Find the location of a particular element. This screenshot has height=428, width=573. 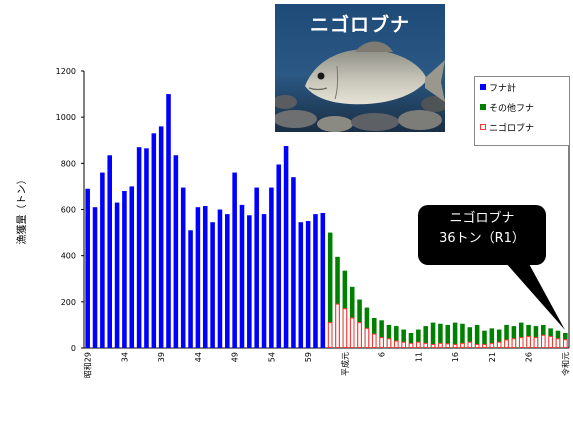

y-tick-label: 800 is located at coordinates (68, 163).